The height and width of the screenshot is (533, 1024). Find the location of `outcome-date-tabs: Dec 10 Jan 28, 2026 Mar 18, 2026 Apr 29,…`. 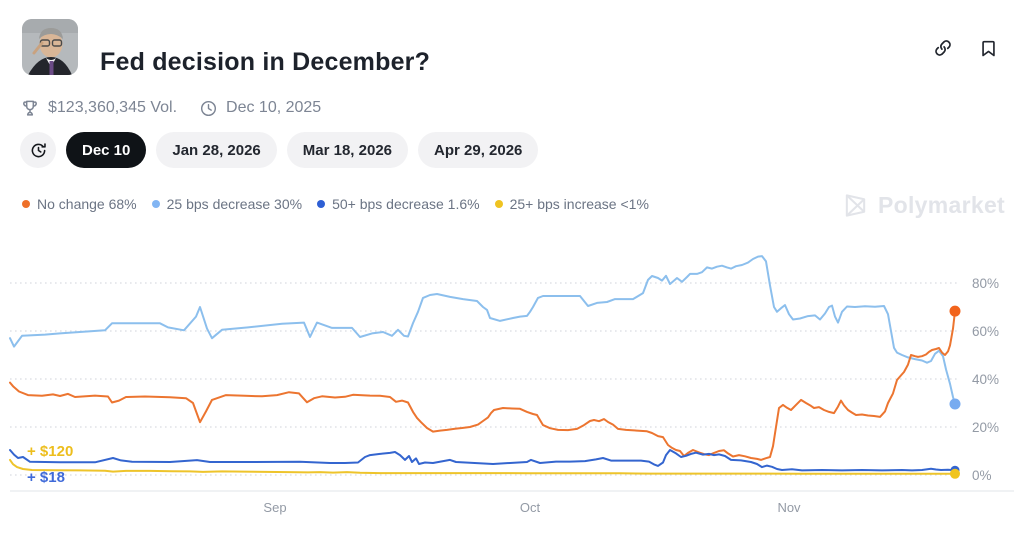

outcome-date-tabs: Dec 10 Jan 28, 2026 Mar 18, 2026 Apr 29,… is located at coordinates (279, 150).